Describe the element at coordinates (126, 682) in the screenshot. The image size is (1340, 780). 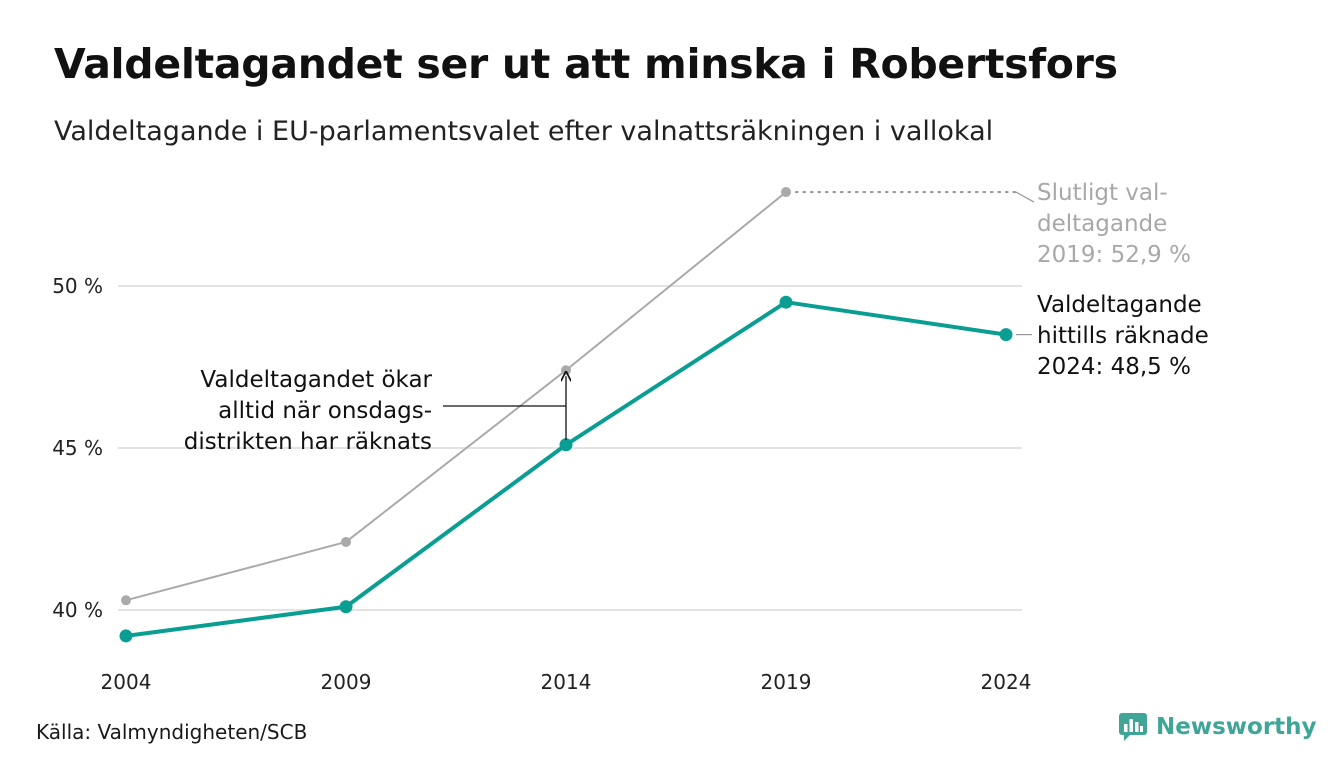
I see `x-tick-label: 2004` at that location.